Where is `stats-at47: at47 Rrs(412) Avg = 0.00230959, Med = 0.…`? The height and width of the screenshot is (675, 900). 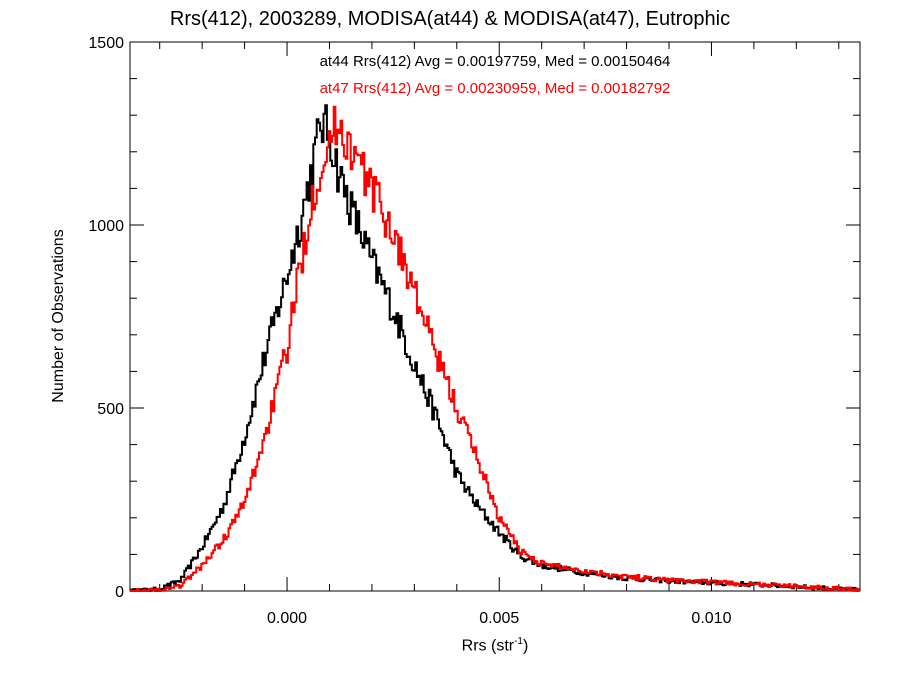
stats-at47: at47 Rrs(412) Avg = 0.00230959, Med = 0.… is located at coordinates (495, 88).